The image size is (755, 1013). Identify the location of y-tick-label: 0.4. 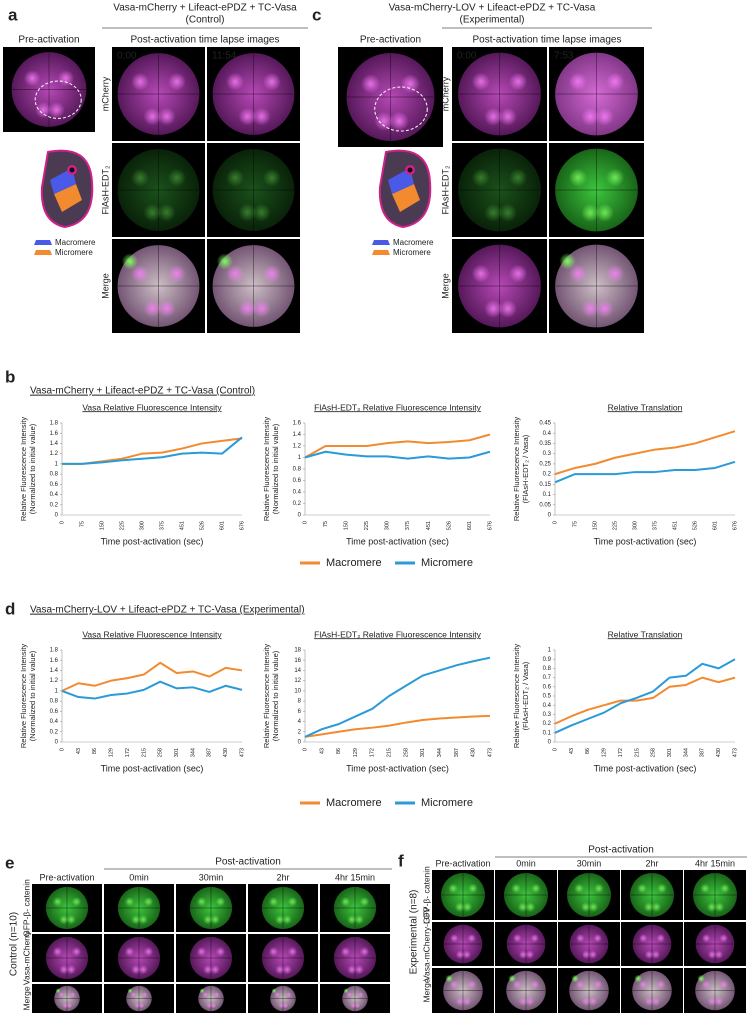
(54, 495).